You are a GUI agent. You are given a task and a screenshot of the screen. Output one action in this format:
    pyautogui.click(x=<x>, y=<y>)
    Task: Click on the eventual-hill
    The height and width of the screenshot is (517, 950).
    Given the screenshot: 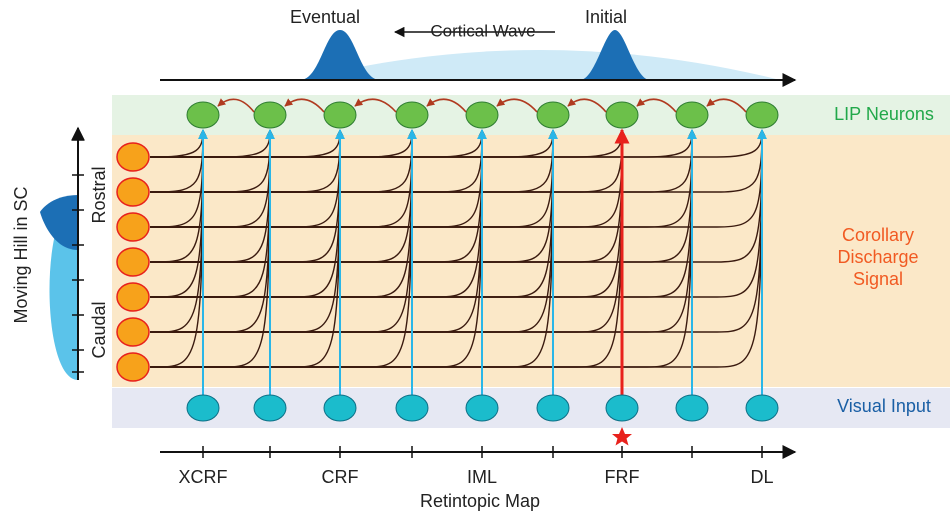 What is the action you would take?
    pyautogui.click(x=340, y=55)
    